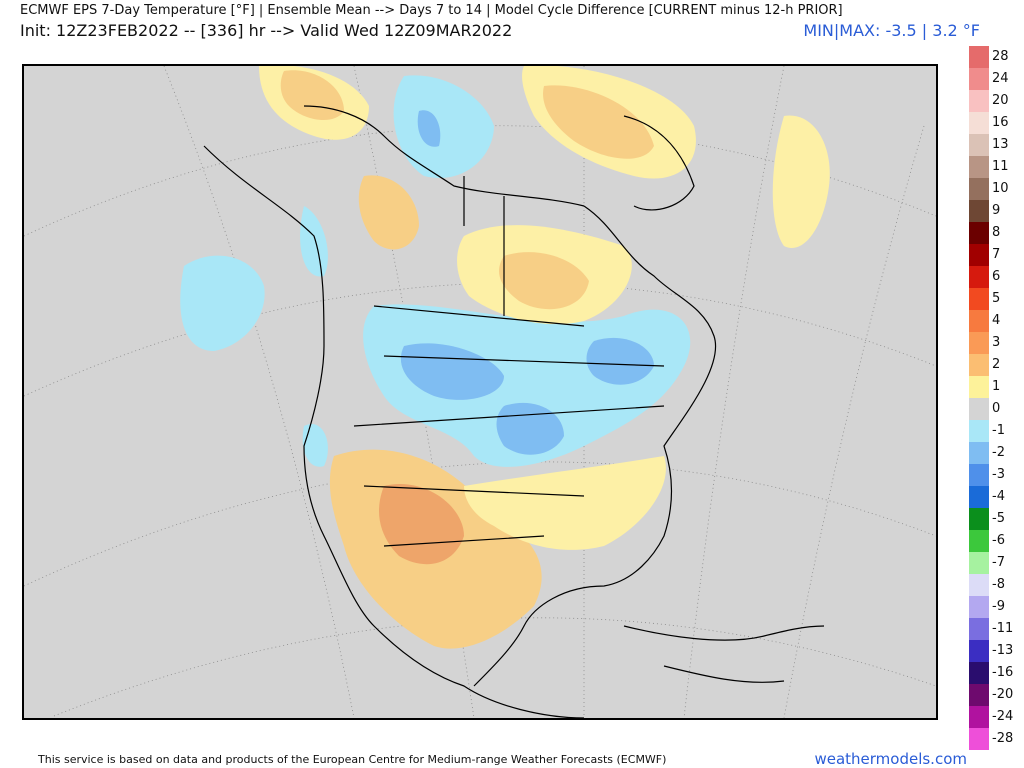 Image resolution: width=1024 pixels, height=768 pixels. Describe the element at coordinates (890, 759) in the screenshot. I see `site-link: weathermodels.com` at that location.